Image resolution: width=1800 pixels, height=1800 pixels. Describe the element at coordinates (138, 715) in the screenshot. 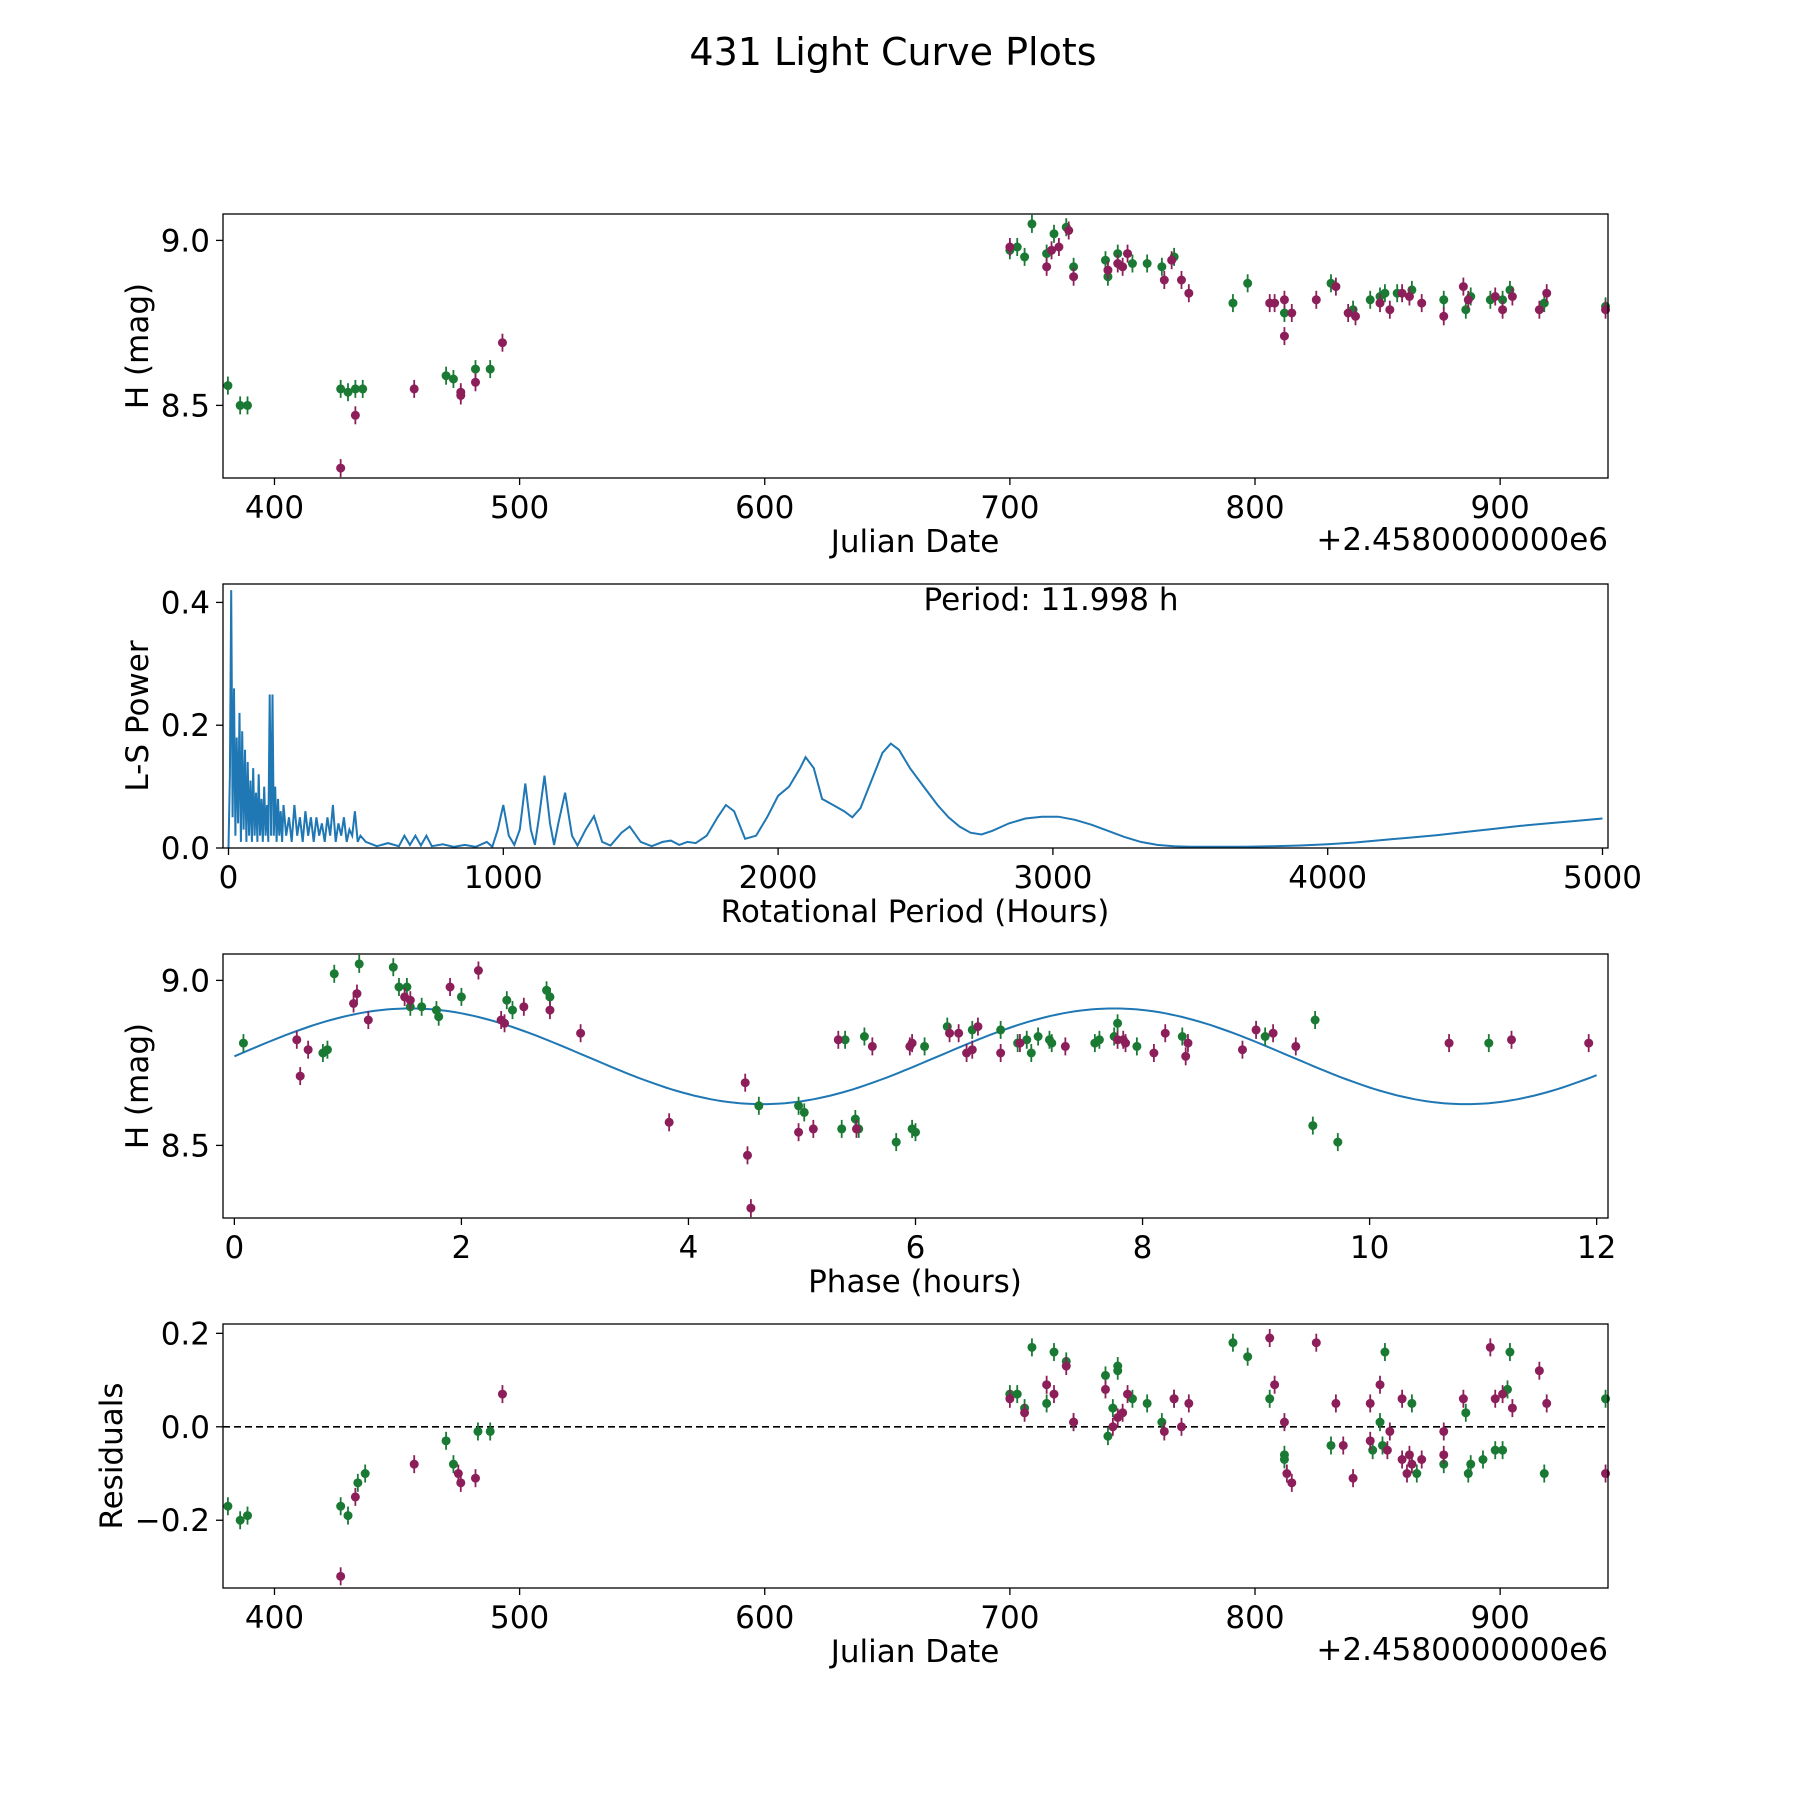

I see `periodogram-ylabel: L-S Power` at that location.